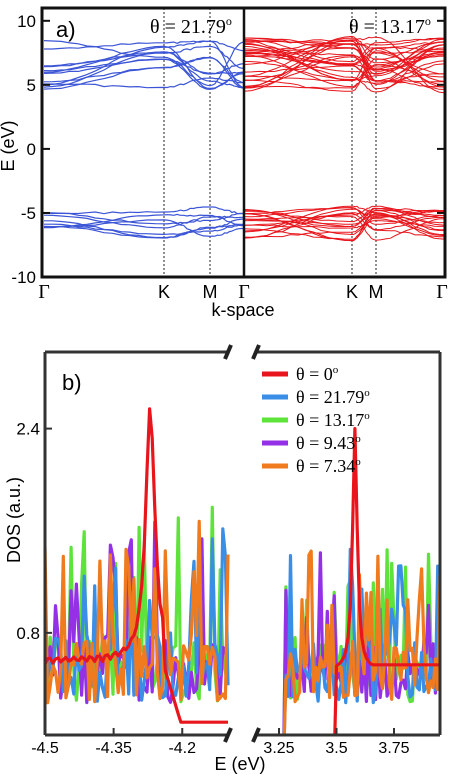 This screenshot has height=779, width=449. What do you see at coordinates (336, 748) in the screenshot?
I see `x-tick-label: 3.5` at bounding box center [336, 748].